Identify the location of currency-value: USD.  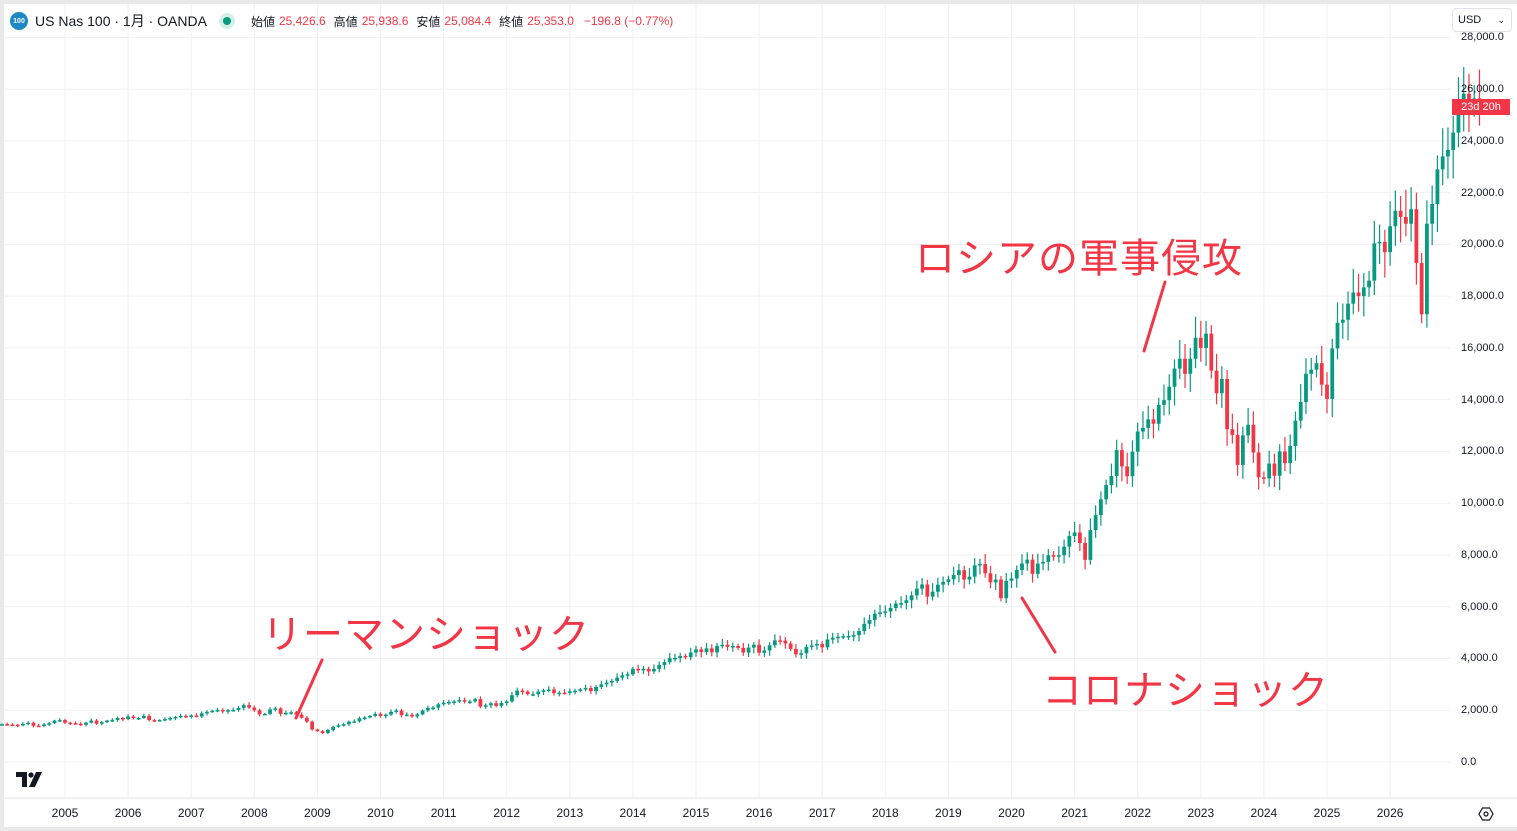
(1470, 20).